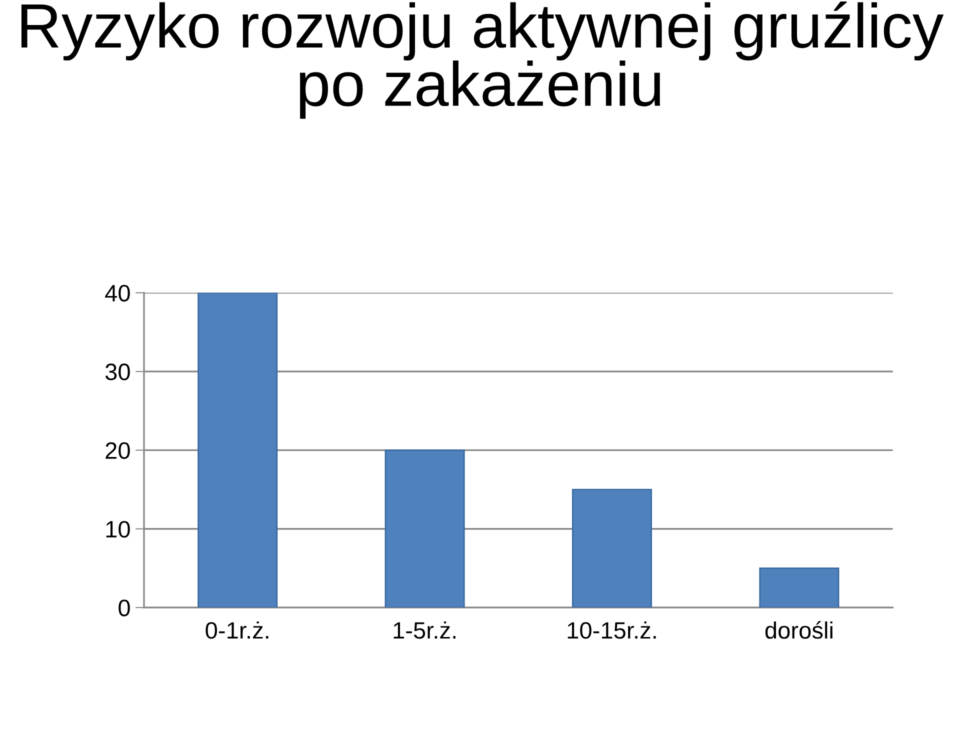  What do you see at coordinates (237, 630) in the screenshot?
I see `x-tick-label: 0-1r.ż.` at bounding box center [237, 630].